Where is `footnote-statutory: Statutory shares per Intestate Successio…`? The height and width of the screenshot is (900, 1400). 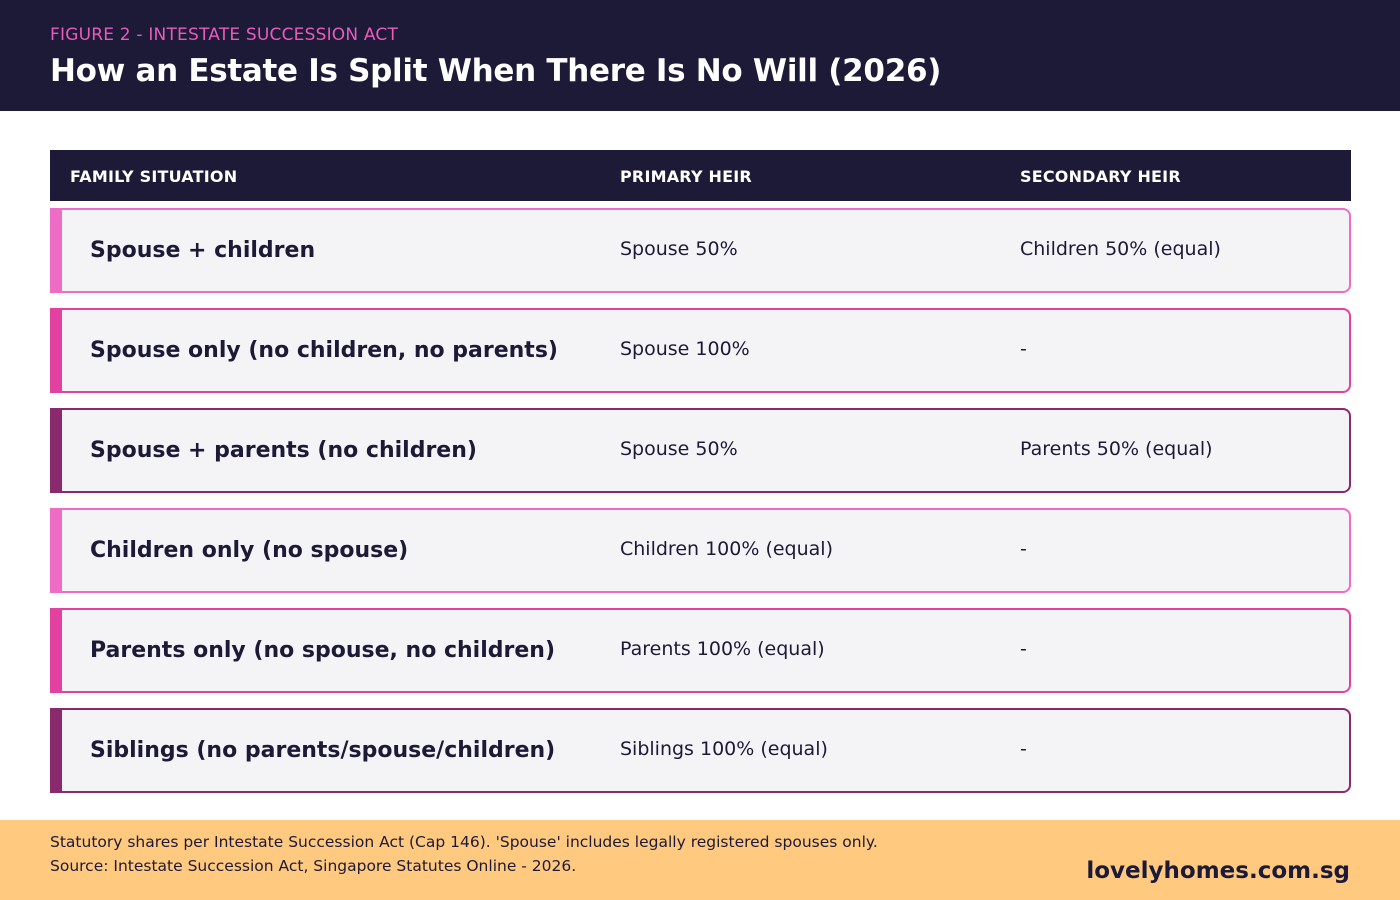
footnote-statutory: Statutory shares per Intestate Successio… is located at coordinates (464, 842).